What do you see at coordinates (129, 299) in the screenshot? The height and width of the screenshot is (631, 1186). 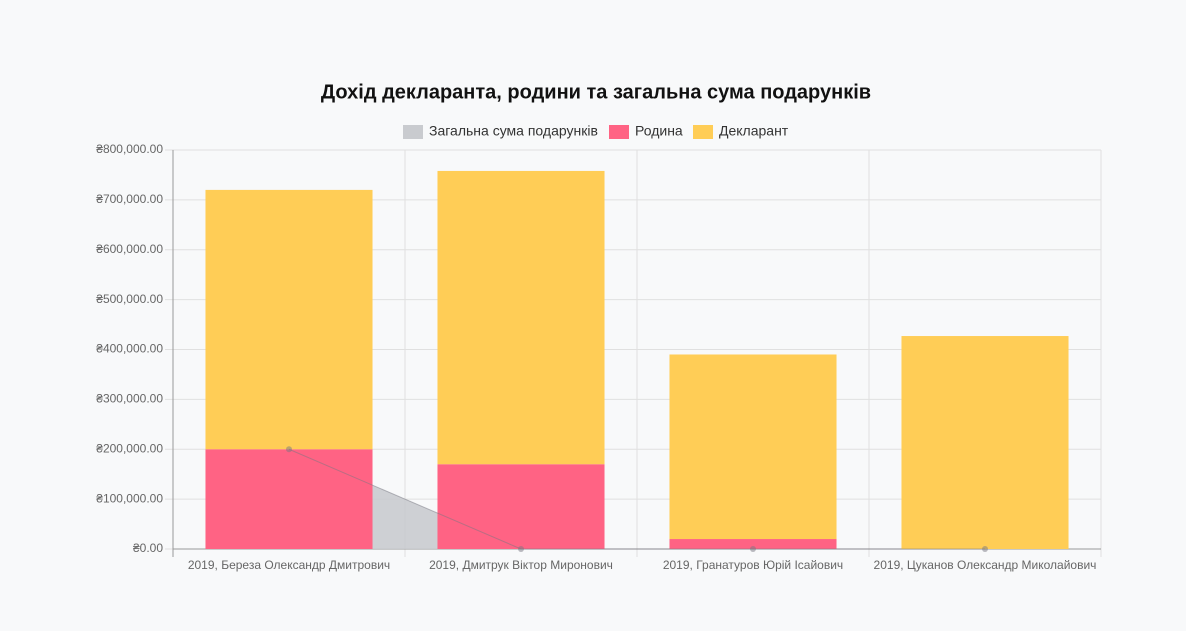 I see `y-tick-label: ₴500,000.00` at bounding box center [129, 299].